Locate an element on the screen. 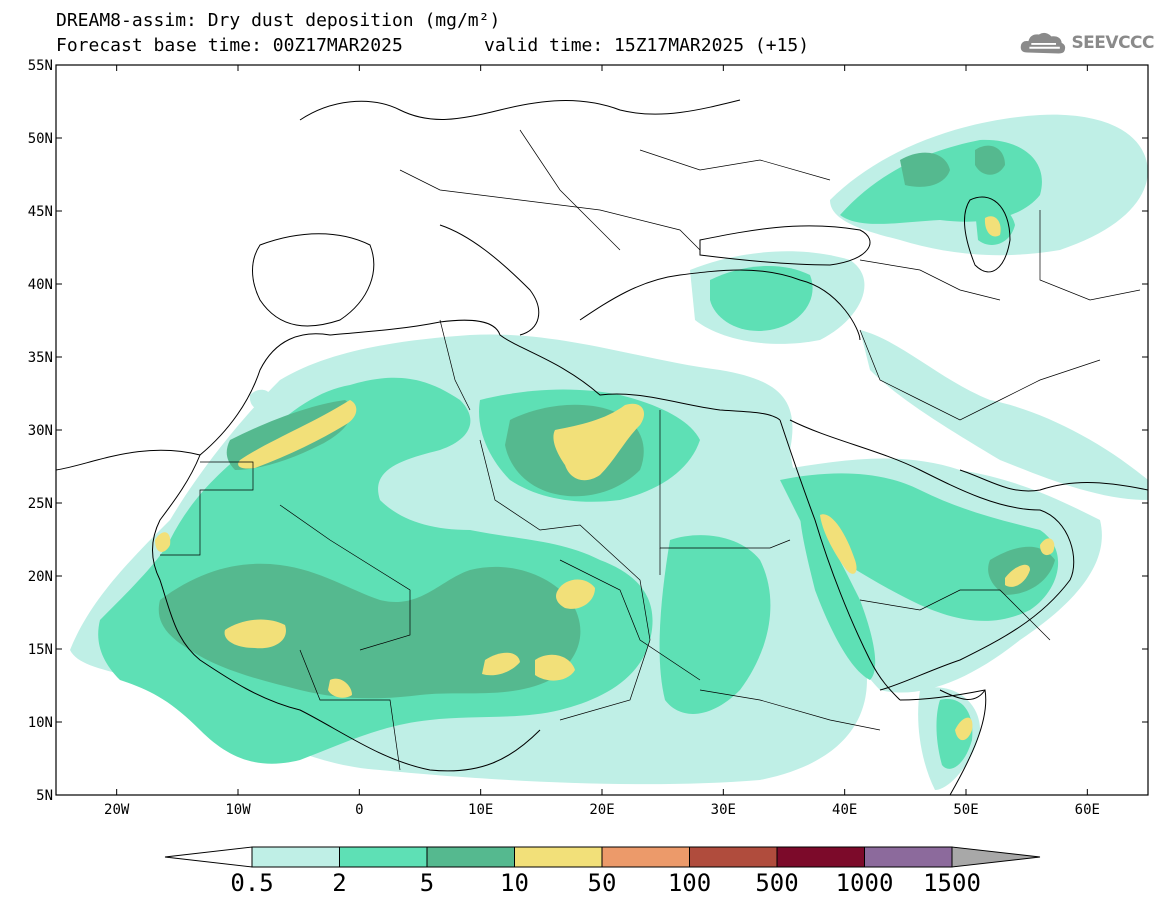 The width and height of the screenshot is (1165, 907). colorbar is located at coordinates (602, 857).